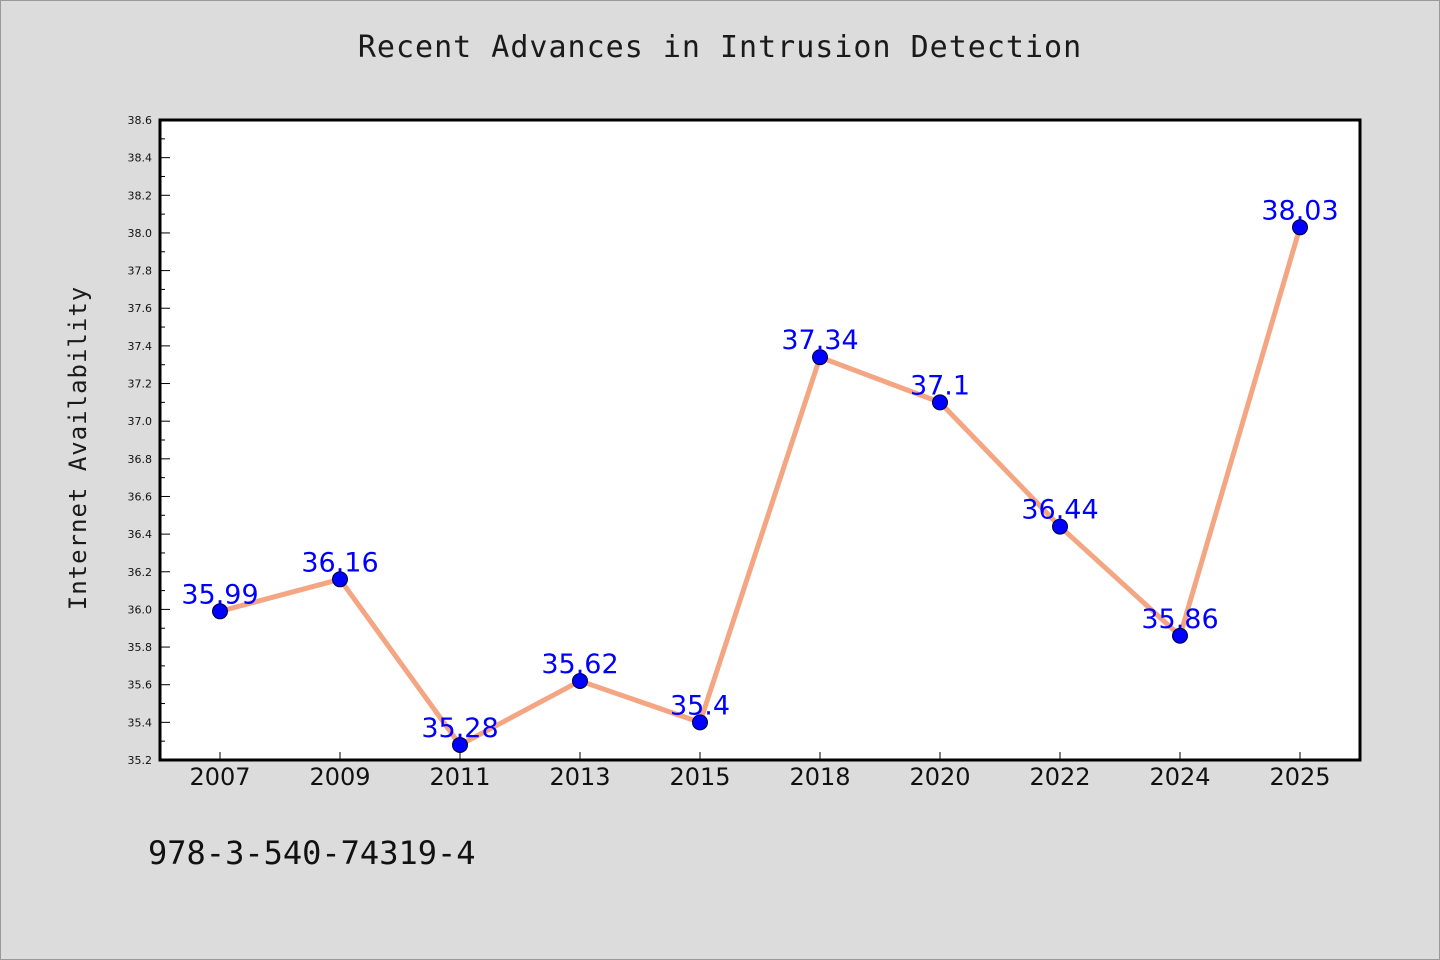  I want to click on isbn-footnote: 978-3-540-74319-4, so click(312, 853).